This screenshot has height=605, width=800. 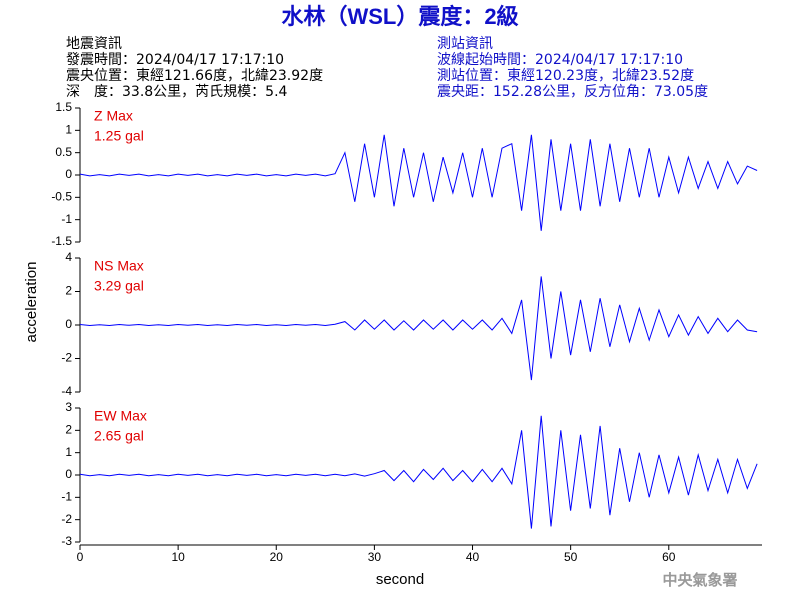 What do you see at coordinates (400, 579) in the screenshot?
I see `x-axis-label: second` at bounding box center [400, 579].